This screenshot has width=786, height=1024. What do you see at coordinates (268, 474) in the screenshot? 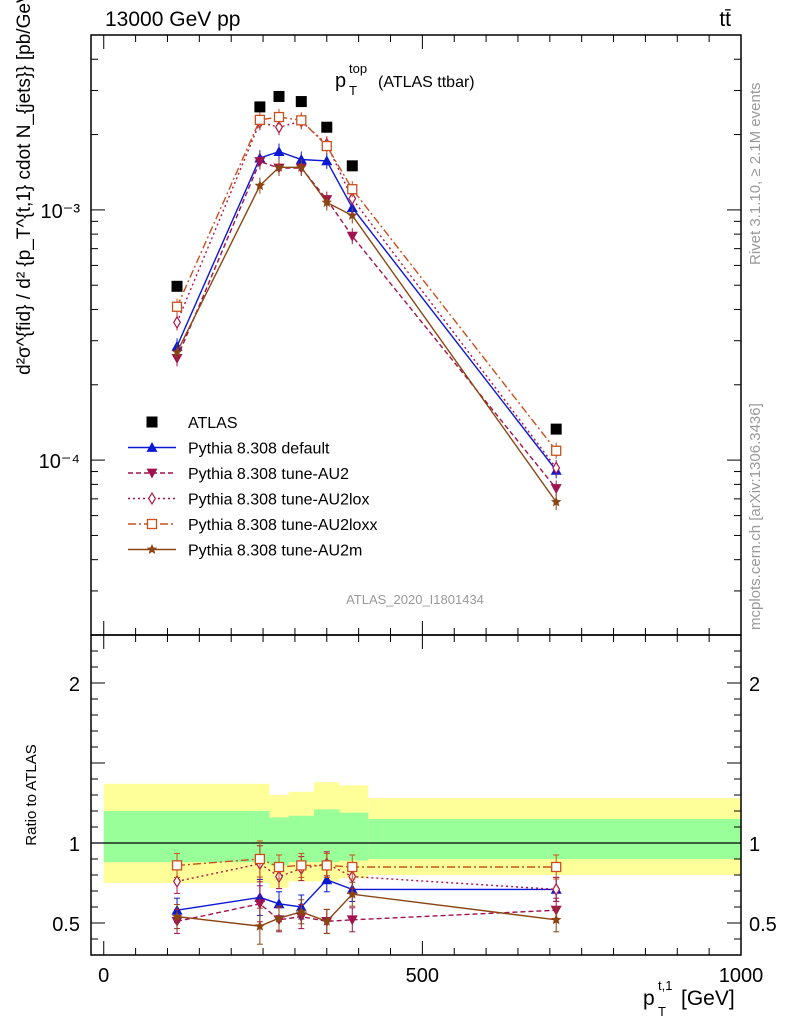
I see `legend-label: Pythia 8.308 tune-AU2` at bounding box center [268, 474].